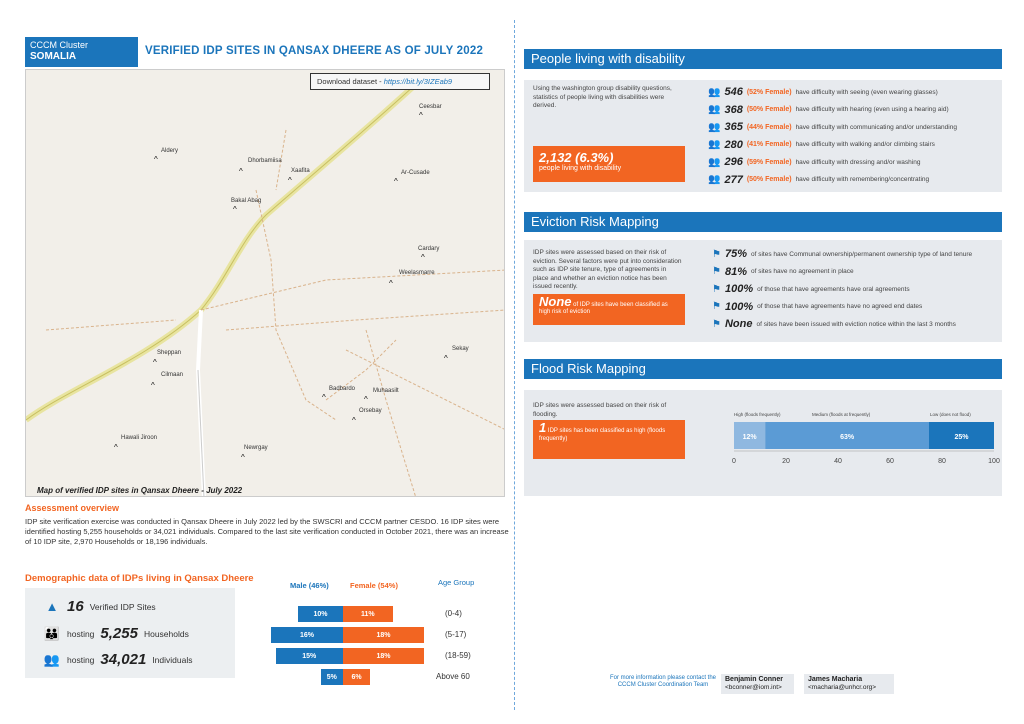 Image resolution: width=1024 pixels, height=724 pixels. Describe the element at coordinates (139, 438) in the screenshot. I see `site-label: Hawali Jiroon` at that location.